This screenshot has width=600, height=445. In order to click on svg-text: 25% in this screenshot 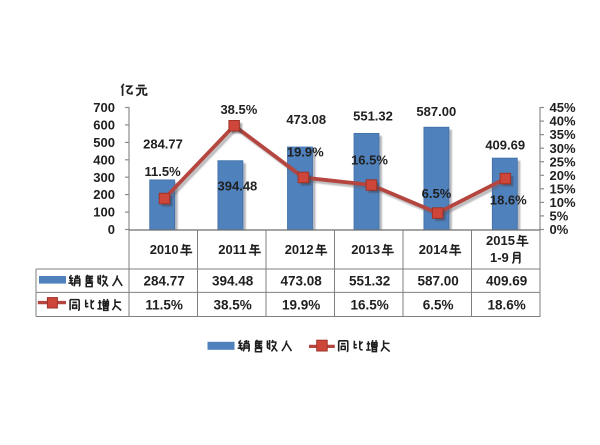, I will do `click(563, 161)`.